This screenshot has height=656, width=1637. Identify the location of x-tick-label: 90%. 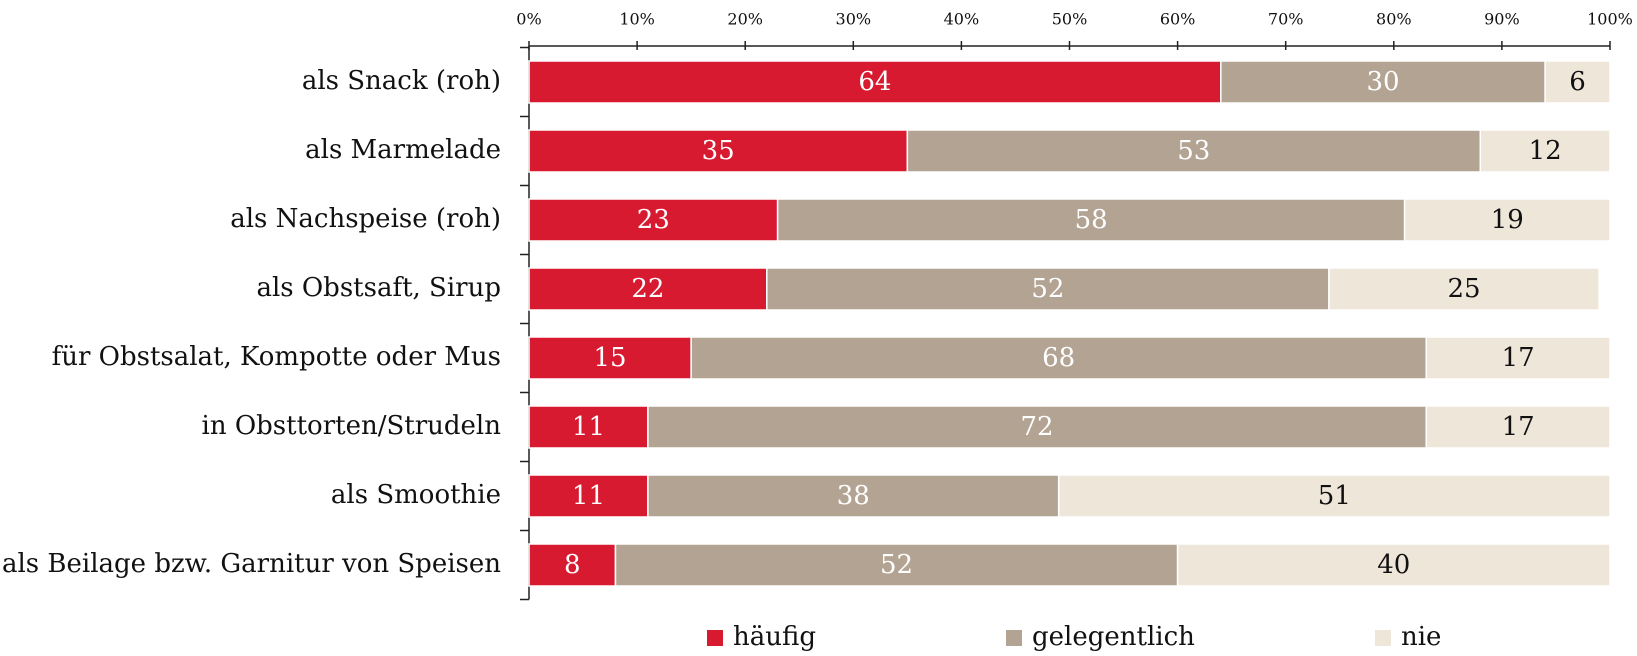
(1502, 19).